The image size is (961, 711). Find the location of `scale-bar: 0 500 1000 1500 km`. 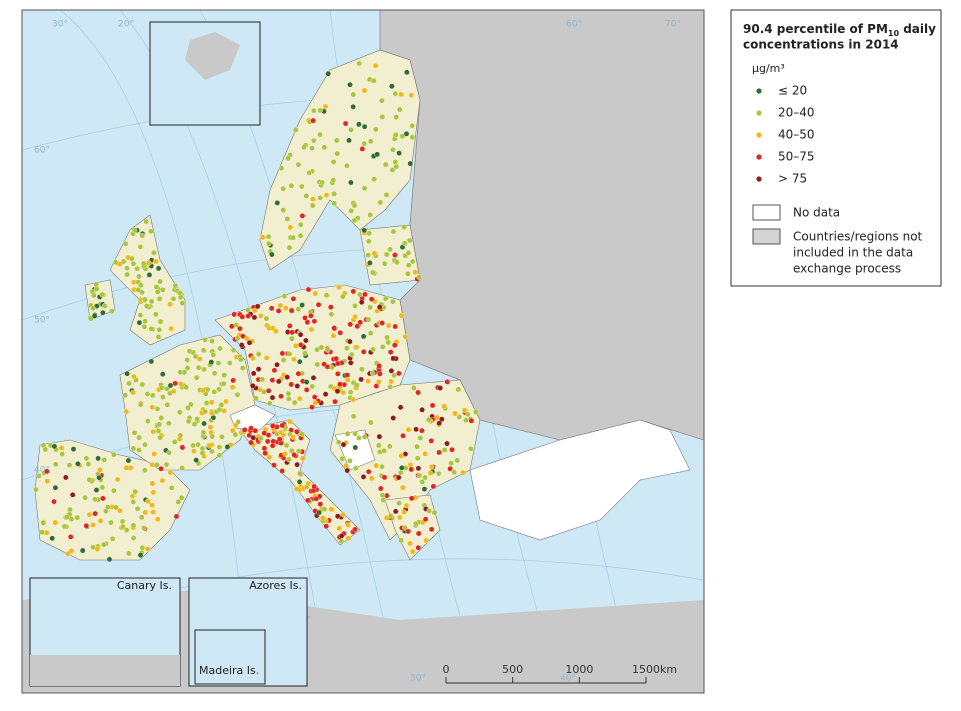

scale-bar: 0 500 1000 1500 km is located at coordinates (560, 673).